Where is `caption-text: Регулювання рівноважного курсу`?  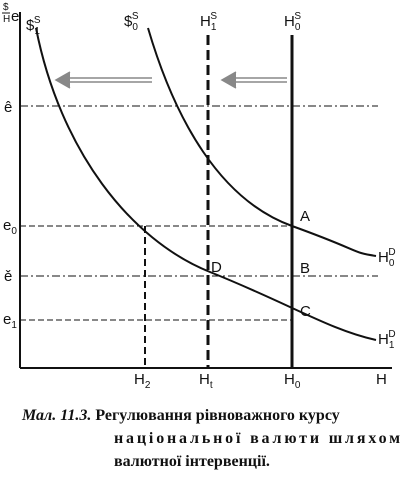 caption-text: Регулювання рівноважного курсу is located at coordinates (217, 415).